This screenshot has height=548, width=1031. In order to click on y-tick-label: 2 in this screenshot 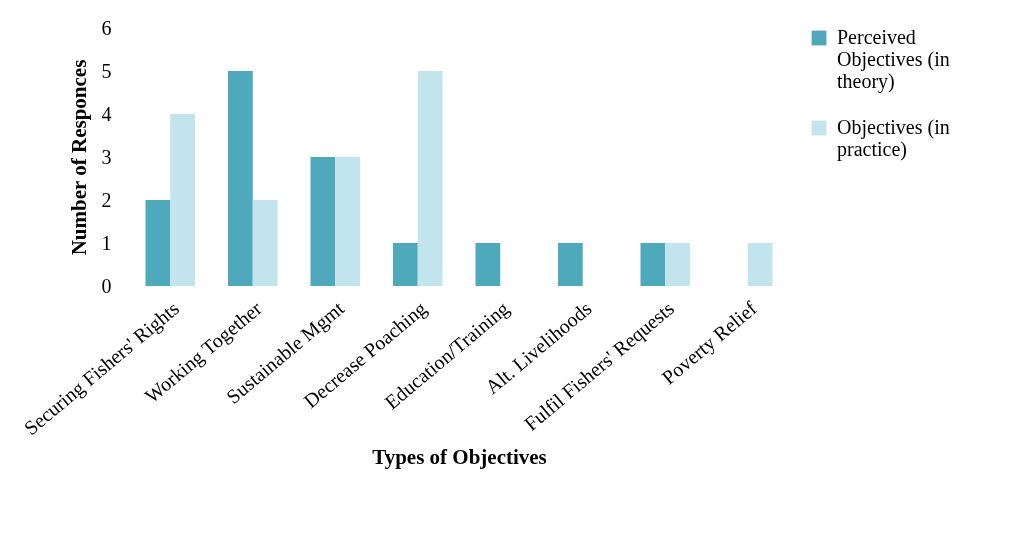, I will do `click(106, 199)`.